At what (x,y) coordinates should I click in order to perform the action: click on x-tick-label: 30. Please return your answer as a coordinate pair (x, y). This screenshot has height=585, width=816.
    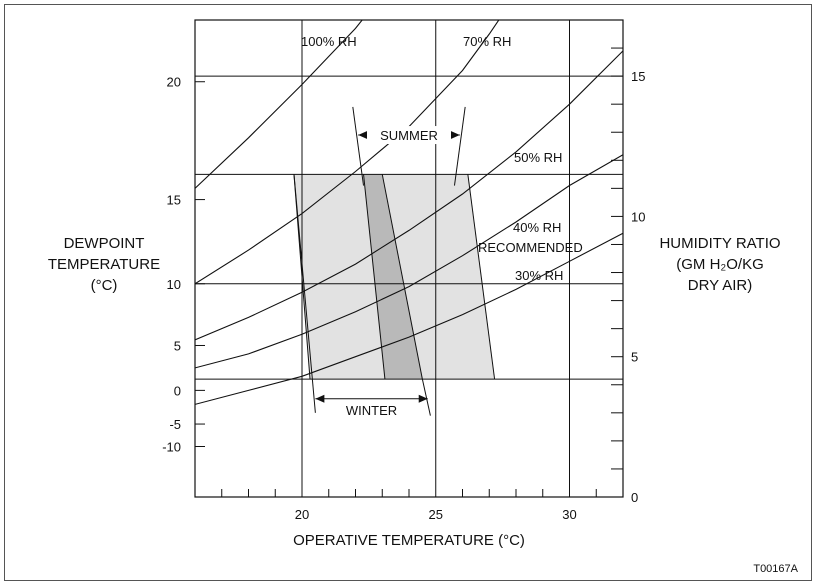
    Looking at the image, I should click on (569, 514).